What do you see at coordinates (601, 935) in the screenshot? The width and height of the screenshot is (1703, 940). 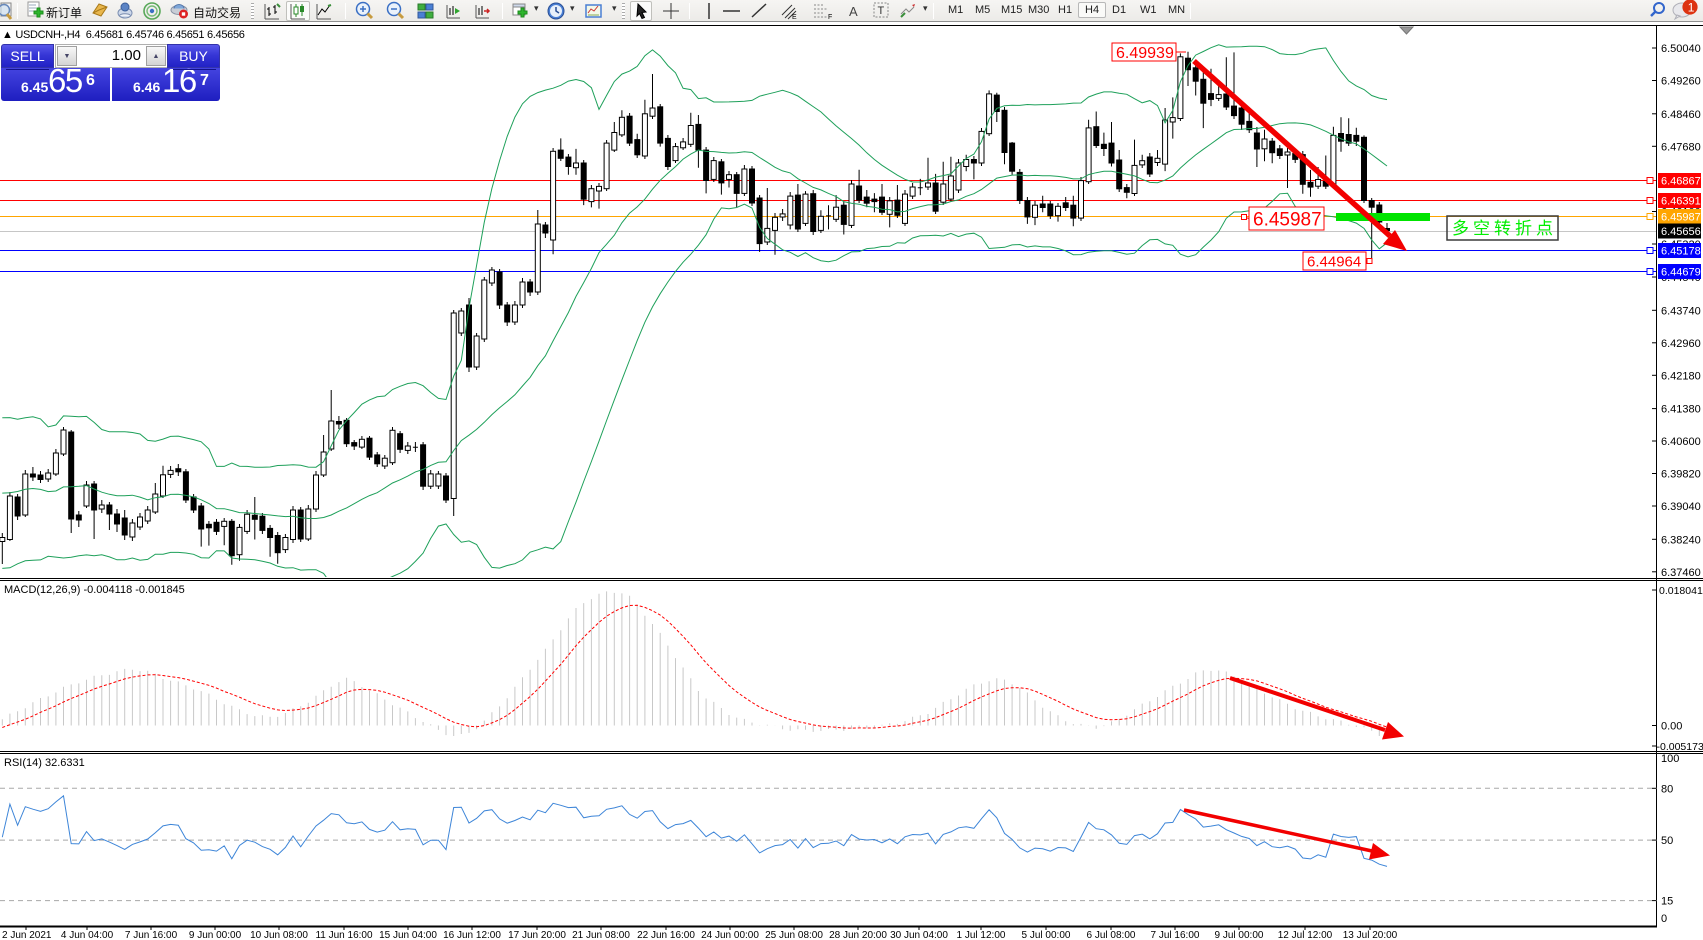 I see `svg-text: 21 Jun 08:00` at bounding box center [601, 935].